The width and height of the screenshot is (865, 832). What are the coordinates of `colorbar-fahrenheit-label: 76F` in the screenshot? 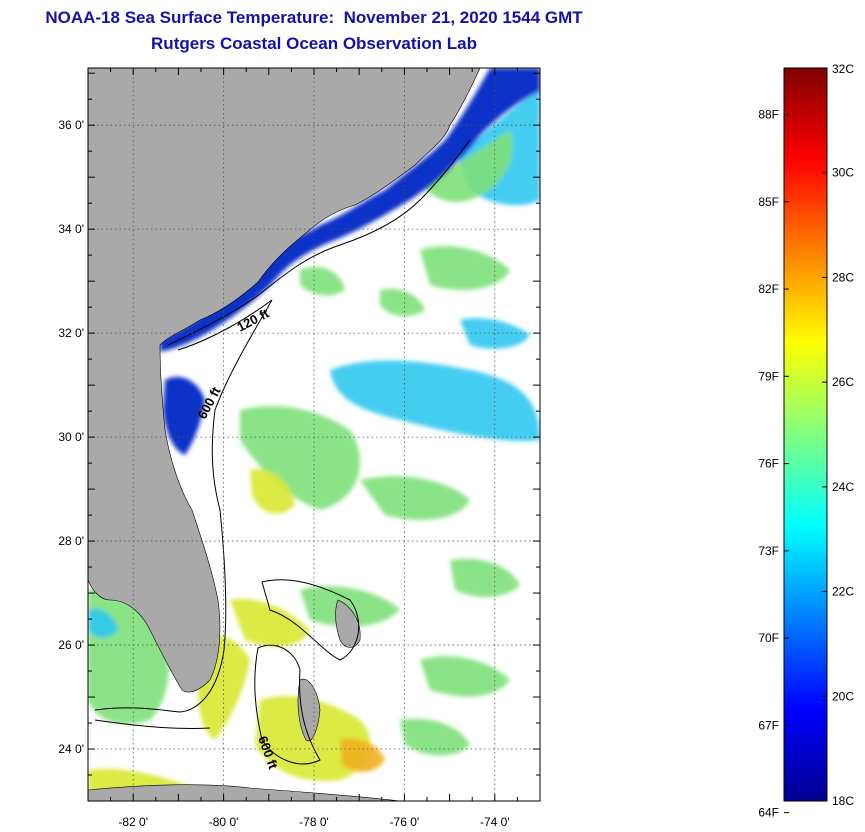 It's located at (768, 464).